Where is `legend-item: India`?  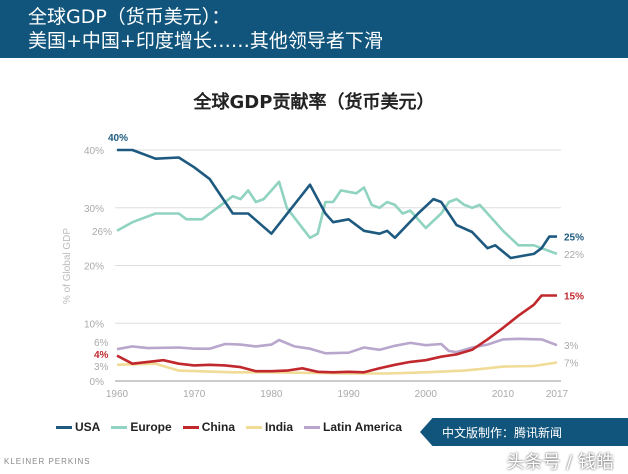
legend-item: India is located at coordinates (269, 427).